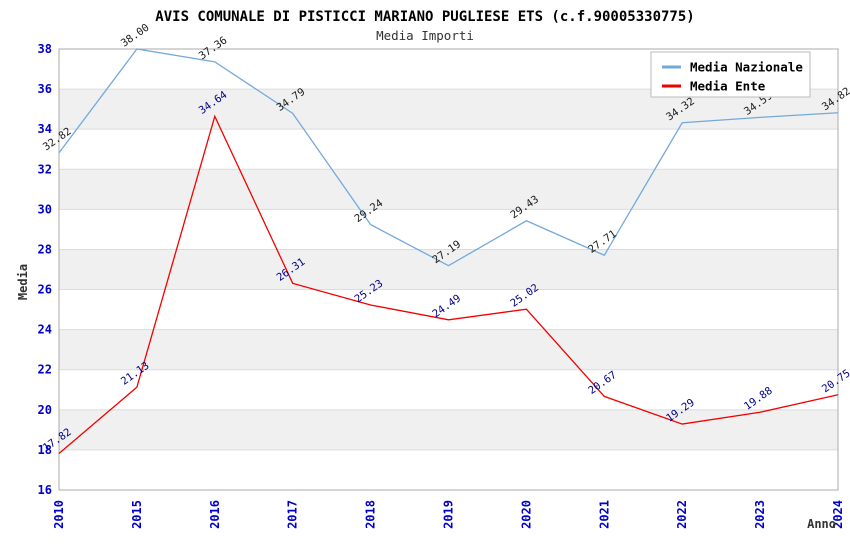  What do you see at coordinates (449, 514) in the screenshot?
I see `x-tick-label: 2019` at bounding box center [449, 514].